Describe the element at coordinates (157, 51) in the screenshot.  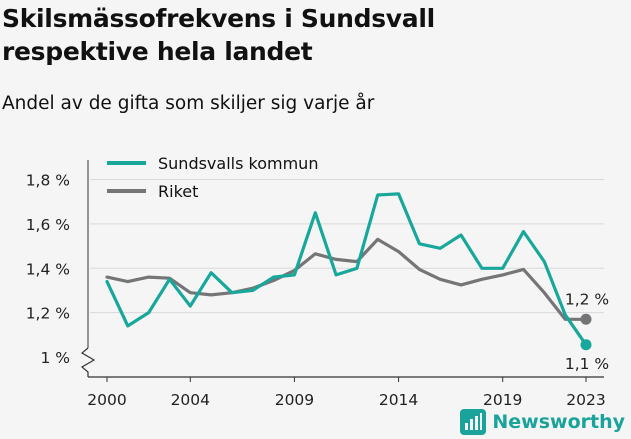
I see `title-line-2: respektive hela landet` at that location.